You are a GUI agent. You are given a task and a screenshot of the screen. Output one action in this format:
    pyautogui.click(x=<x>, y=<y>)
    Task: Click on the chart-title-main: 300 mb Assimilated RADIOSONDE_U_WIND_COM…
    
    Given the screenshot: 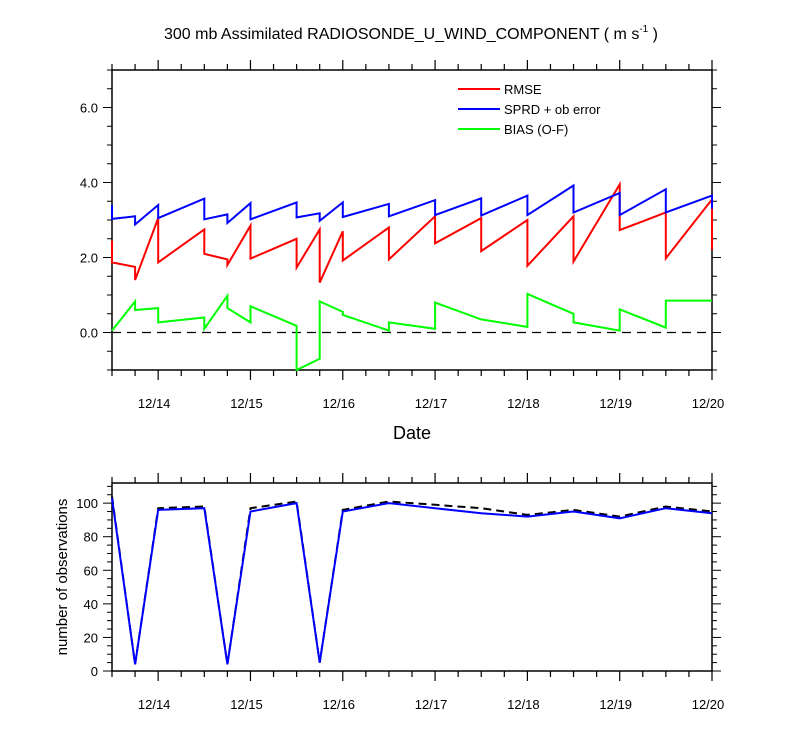 What is the action you would take?
    pyautogui.click(x=401, y=34)
    